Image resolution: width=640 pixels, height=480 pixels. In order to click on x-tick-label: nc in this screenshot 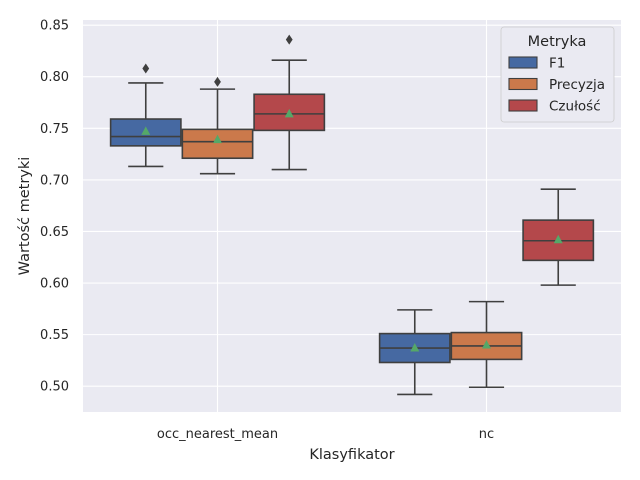, I will do `click(486, 434)`.